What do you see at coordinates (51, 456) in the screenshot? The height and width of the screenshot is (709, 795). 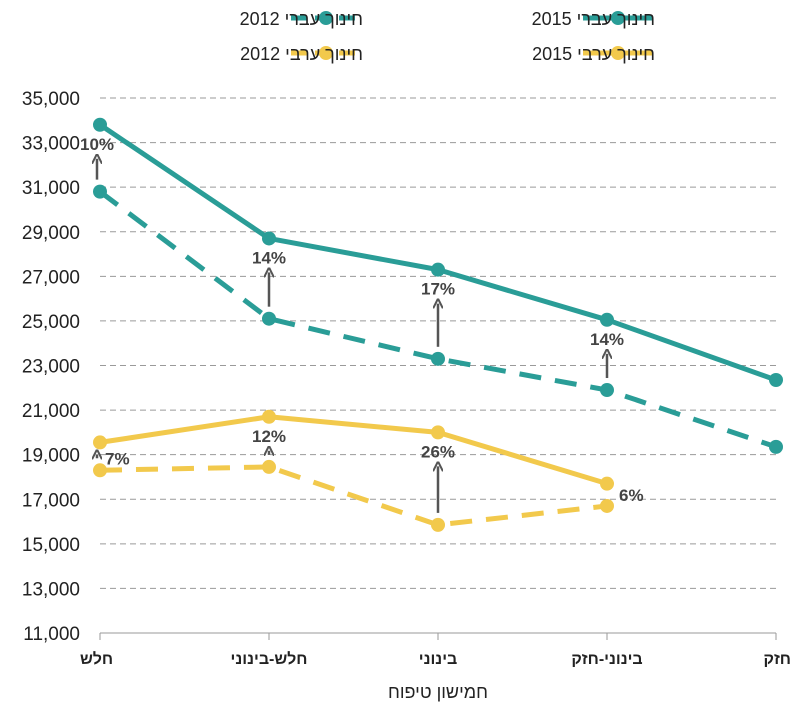 I see `y-tick-label: 19,000` at bounding box center [51, 456].